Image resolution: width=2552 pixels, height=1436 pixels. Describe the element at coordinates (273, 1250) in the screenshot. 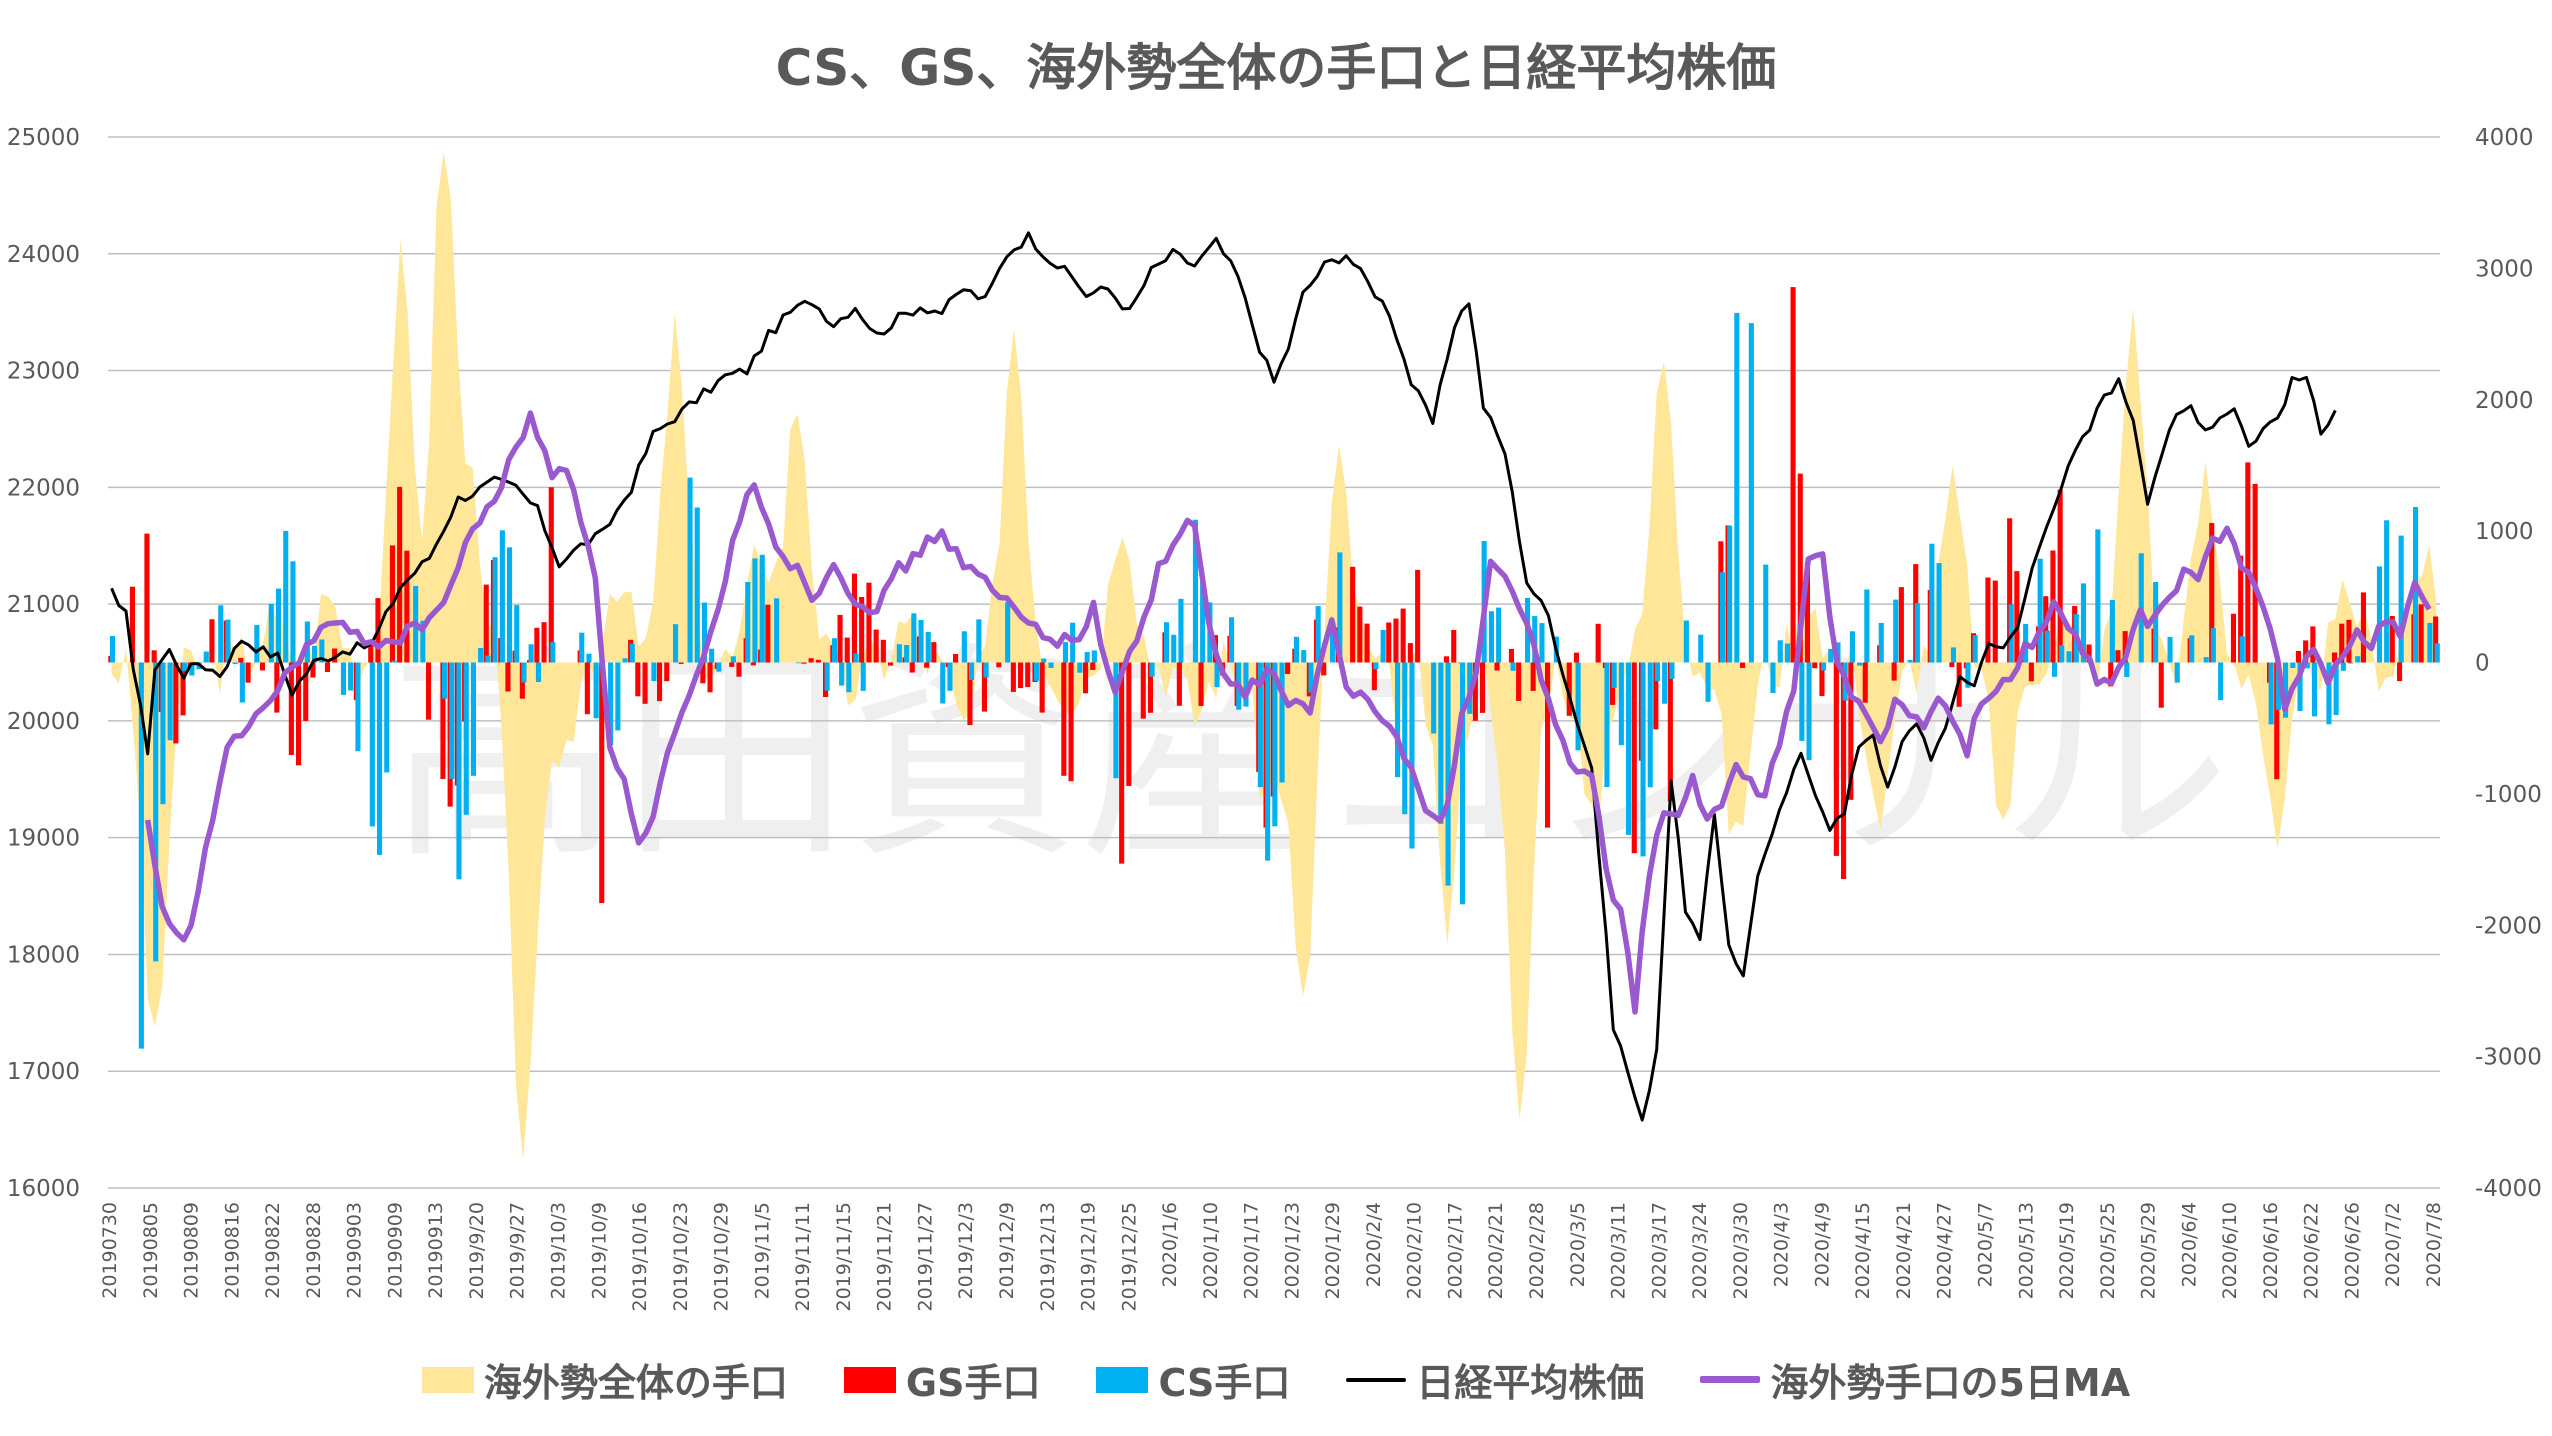

I see `x-tick: 20190822` at that location.